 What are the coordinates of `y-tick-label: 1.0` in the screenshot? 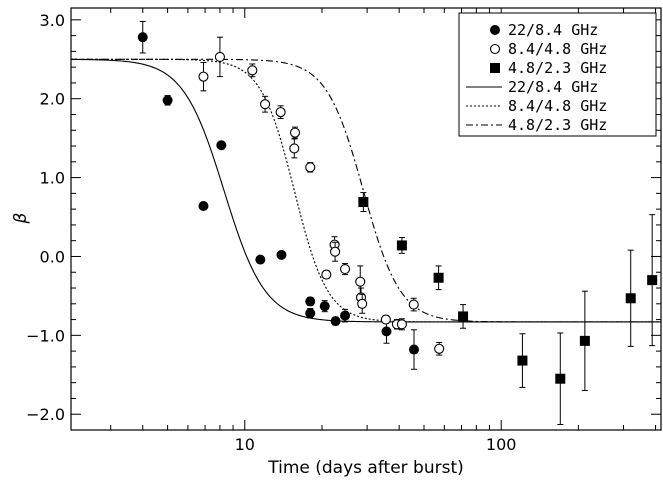 It's located at (52, 178).